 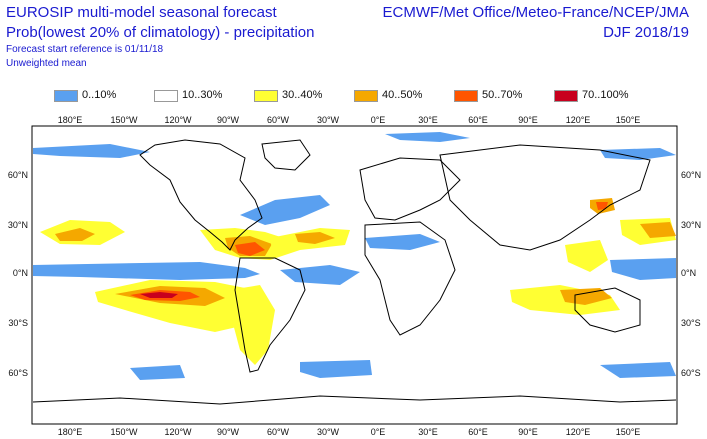 What do you see at coordinates (402, 95) in the screenshot?
I see `legend-label: 40..50%` at bounding box center [402, 95].